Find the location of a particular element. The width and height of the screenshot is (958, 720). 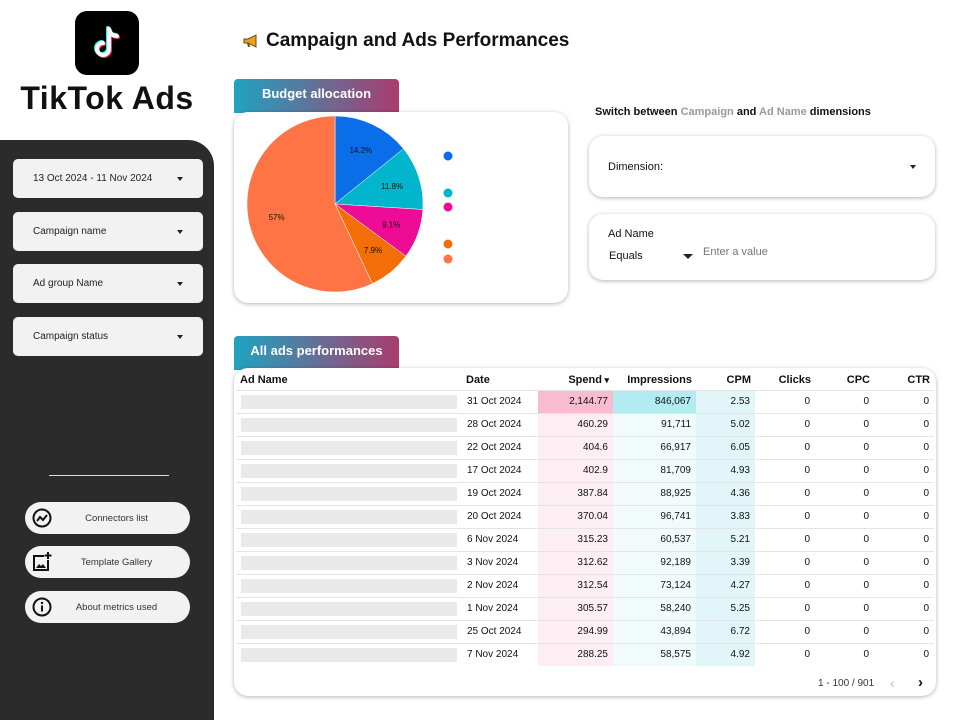

table-row: 20 Oct 2024 370.04 96,741 3.83 0 0 0 is located at coordinates (585, 516).